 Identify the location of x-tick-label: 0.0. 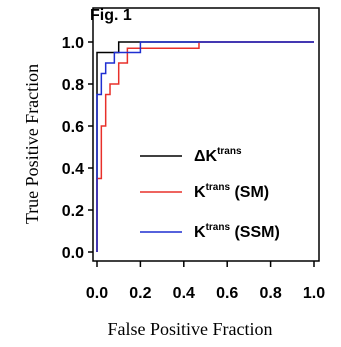
(97, 293).